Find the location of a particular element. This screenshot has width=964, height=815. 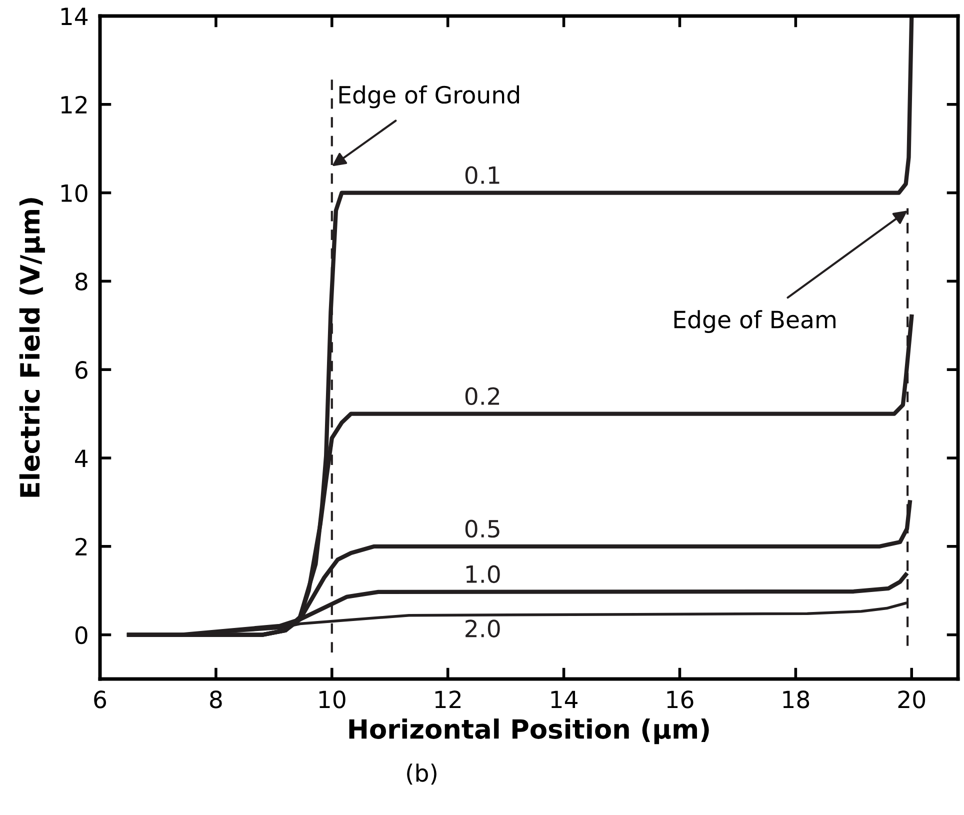

y-tick-label: 12 is located at coordinates (74, 105).